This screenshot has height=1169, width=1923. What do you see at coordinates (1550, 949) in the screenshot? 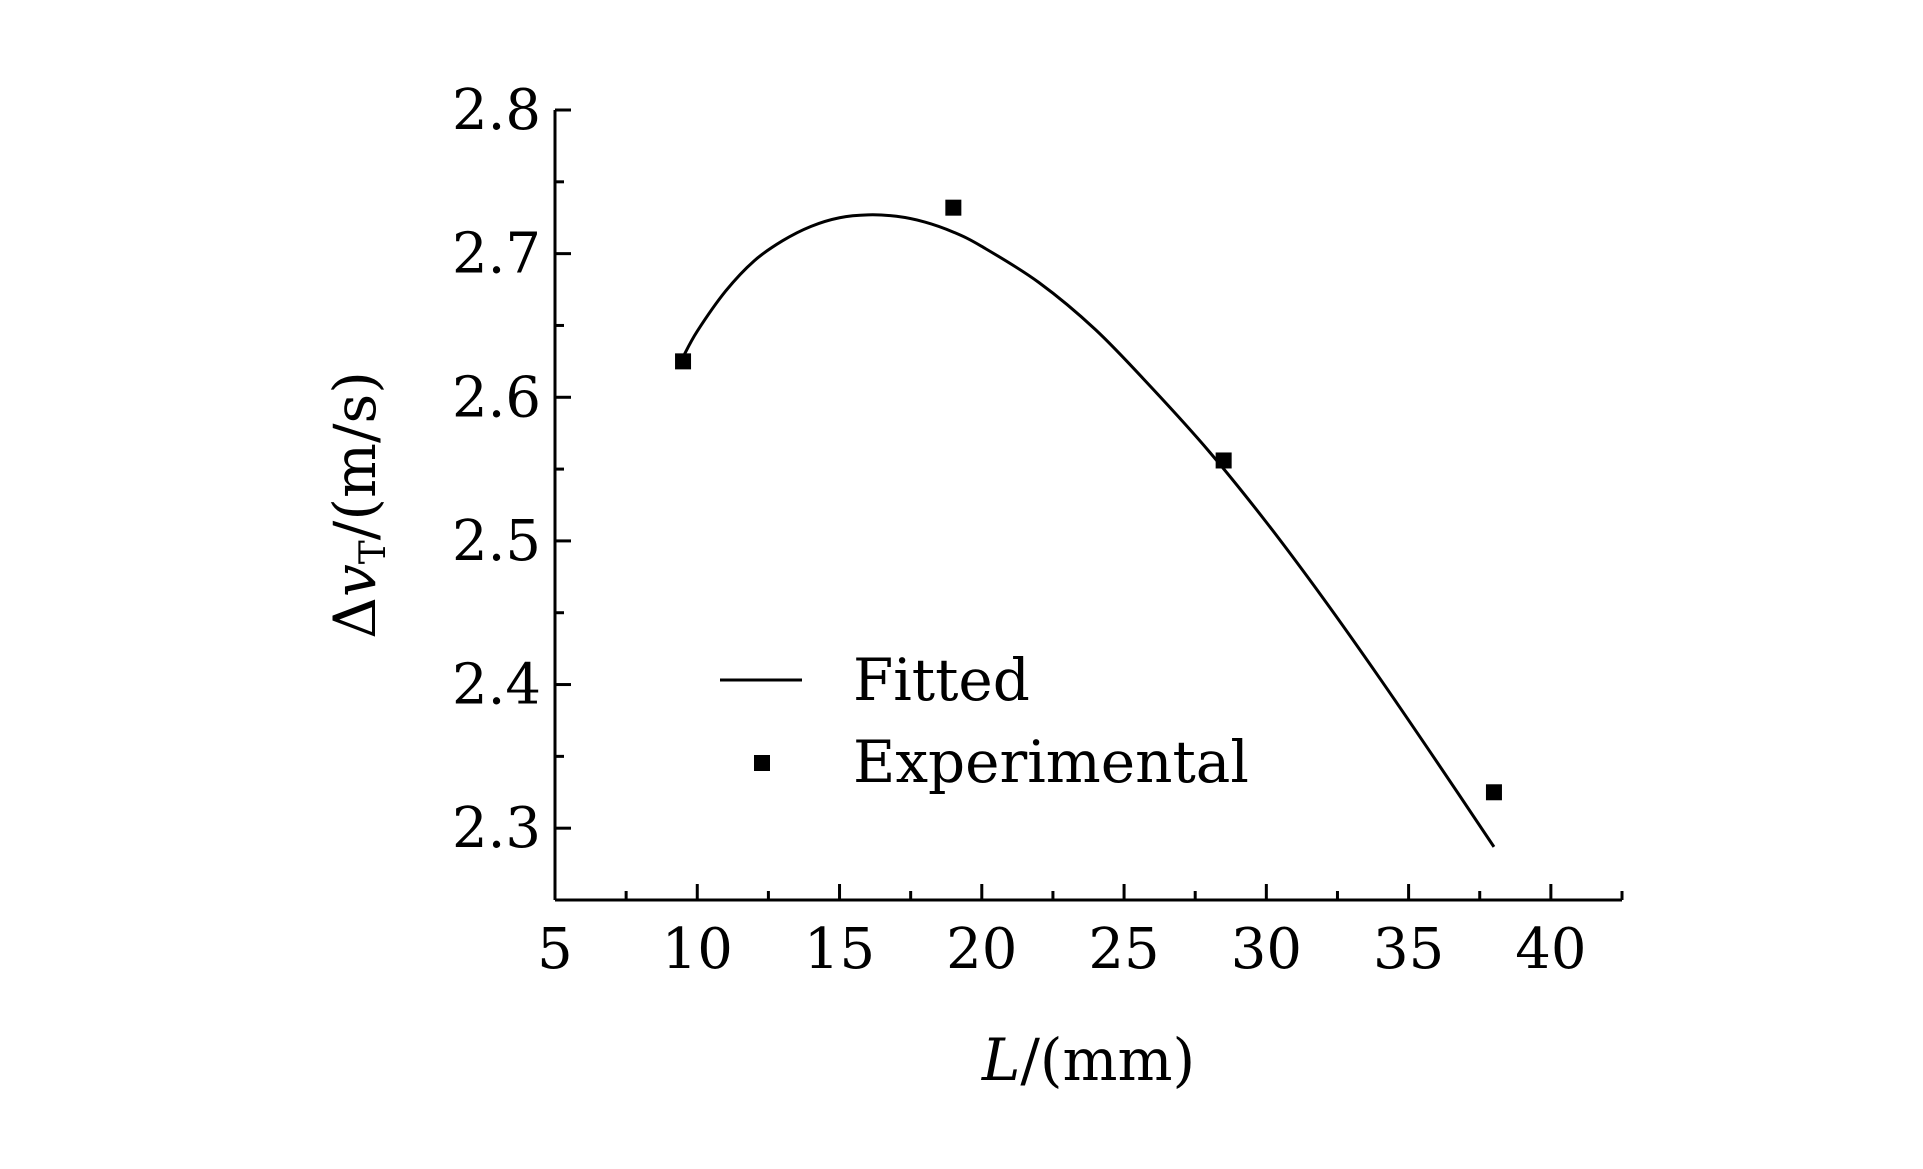
I see `x-tick-label: 40` at bounding box center [1550, 949].